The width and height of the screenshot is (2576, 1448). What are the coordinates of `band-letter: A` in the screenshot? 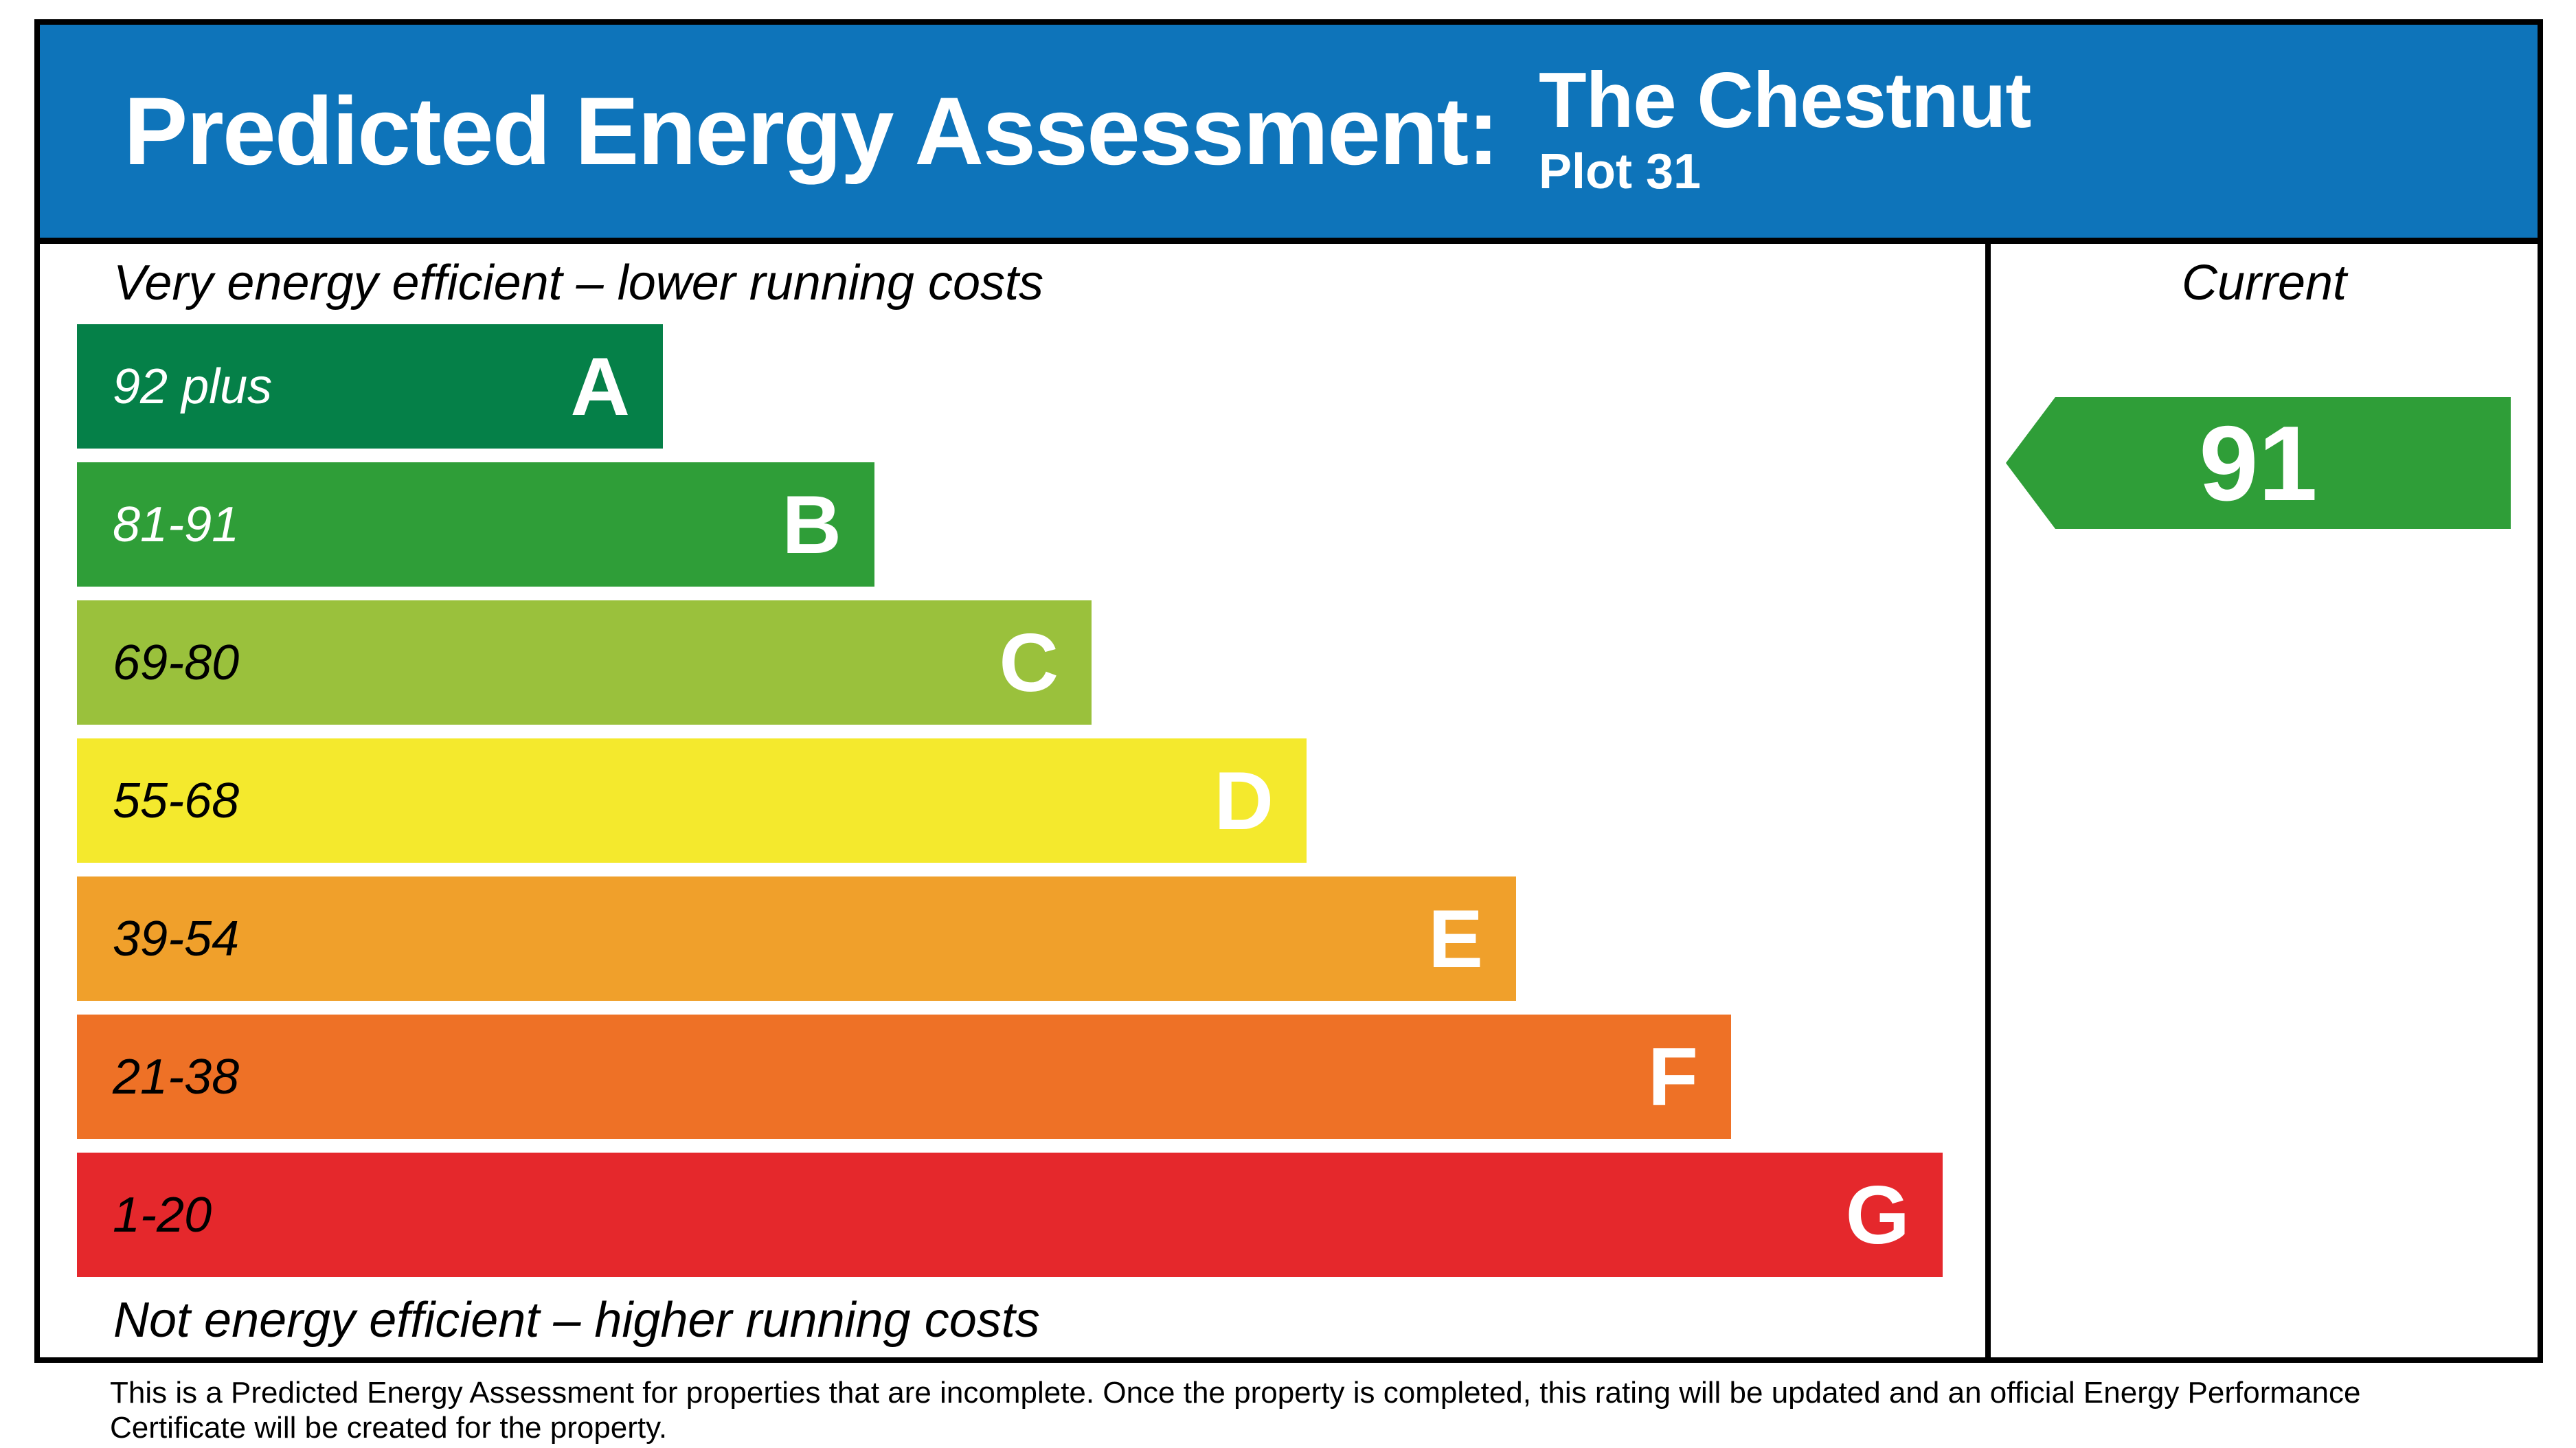 It's located at (600, 386).